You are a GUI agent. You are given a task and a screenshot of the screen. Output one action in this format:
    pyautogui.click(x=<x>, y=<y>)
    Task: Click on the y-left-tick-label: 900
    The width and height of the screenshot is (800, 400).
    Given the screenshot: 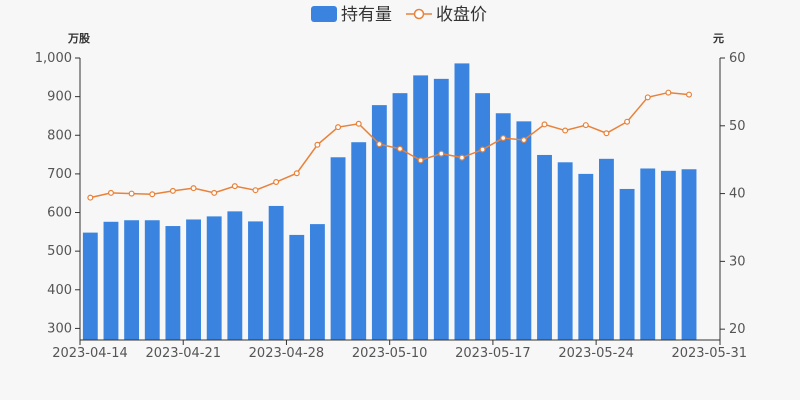 What is the action you would take?
    pyautogui.click(x=59, y=97)
    